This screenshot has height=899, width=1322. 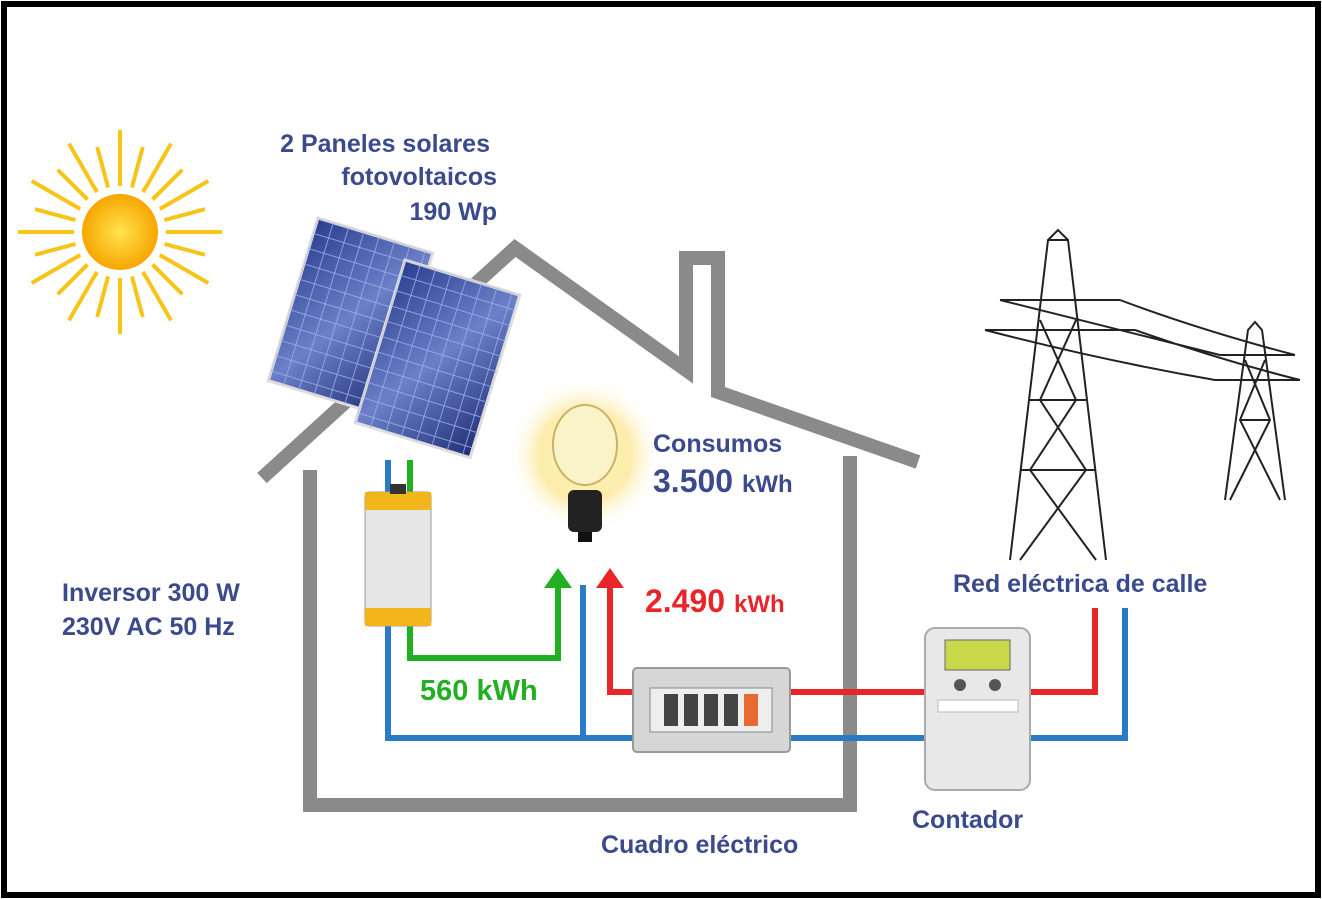 What do you see at coordinates (398, 555) in the screenshot?
I see `inverter` at bounding box center [398, 555].